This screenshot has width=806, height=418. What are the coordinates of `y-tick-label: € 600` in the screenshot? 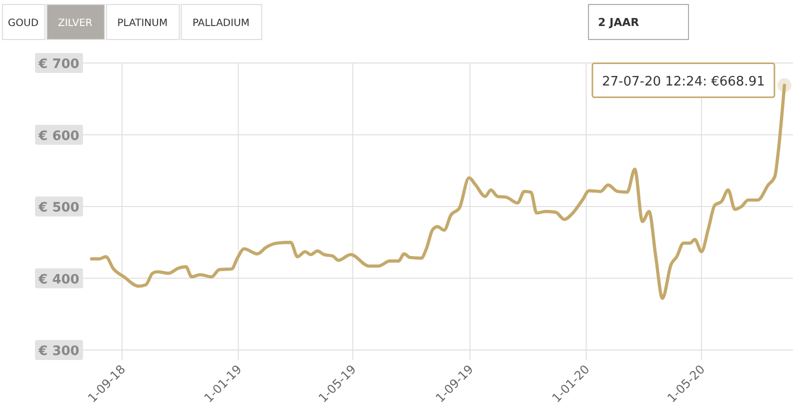 It's located at (59, 136).